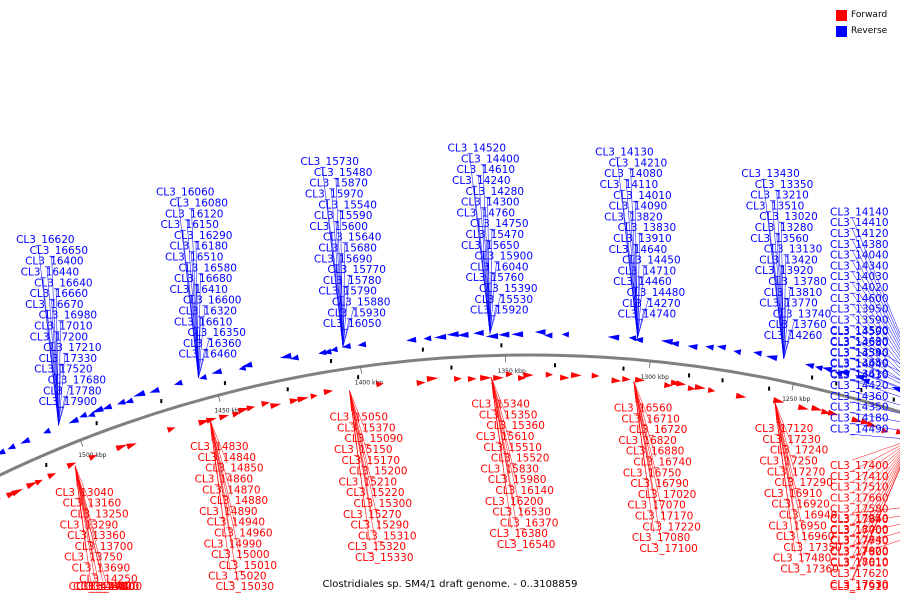  What do you see at coordinates (379, 526) in the screenshot?
I see `gene-label: CL3_15290` at bounding box center [379, 526].